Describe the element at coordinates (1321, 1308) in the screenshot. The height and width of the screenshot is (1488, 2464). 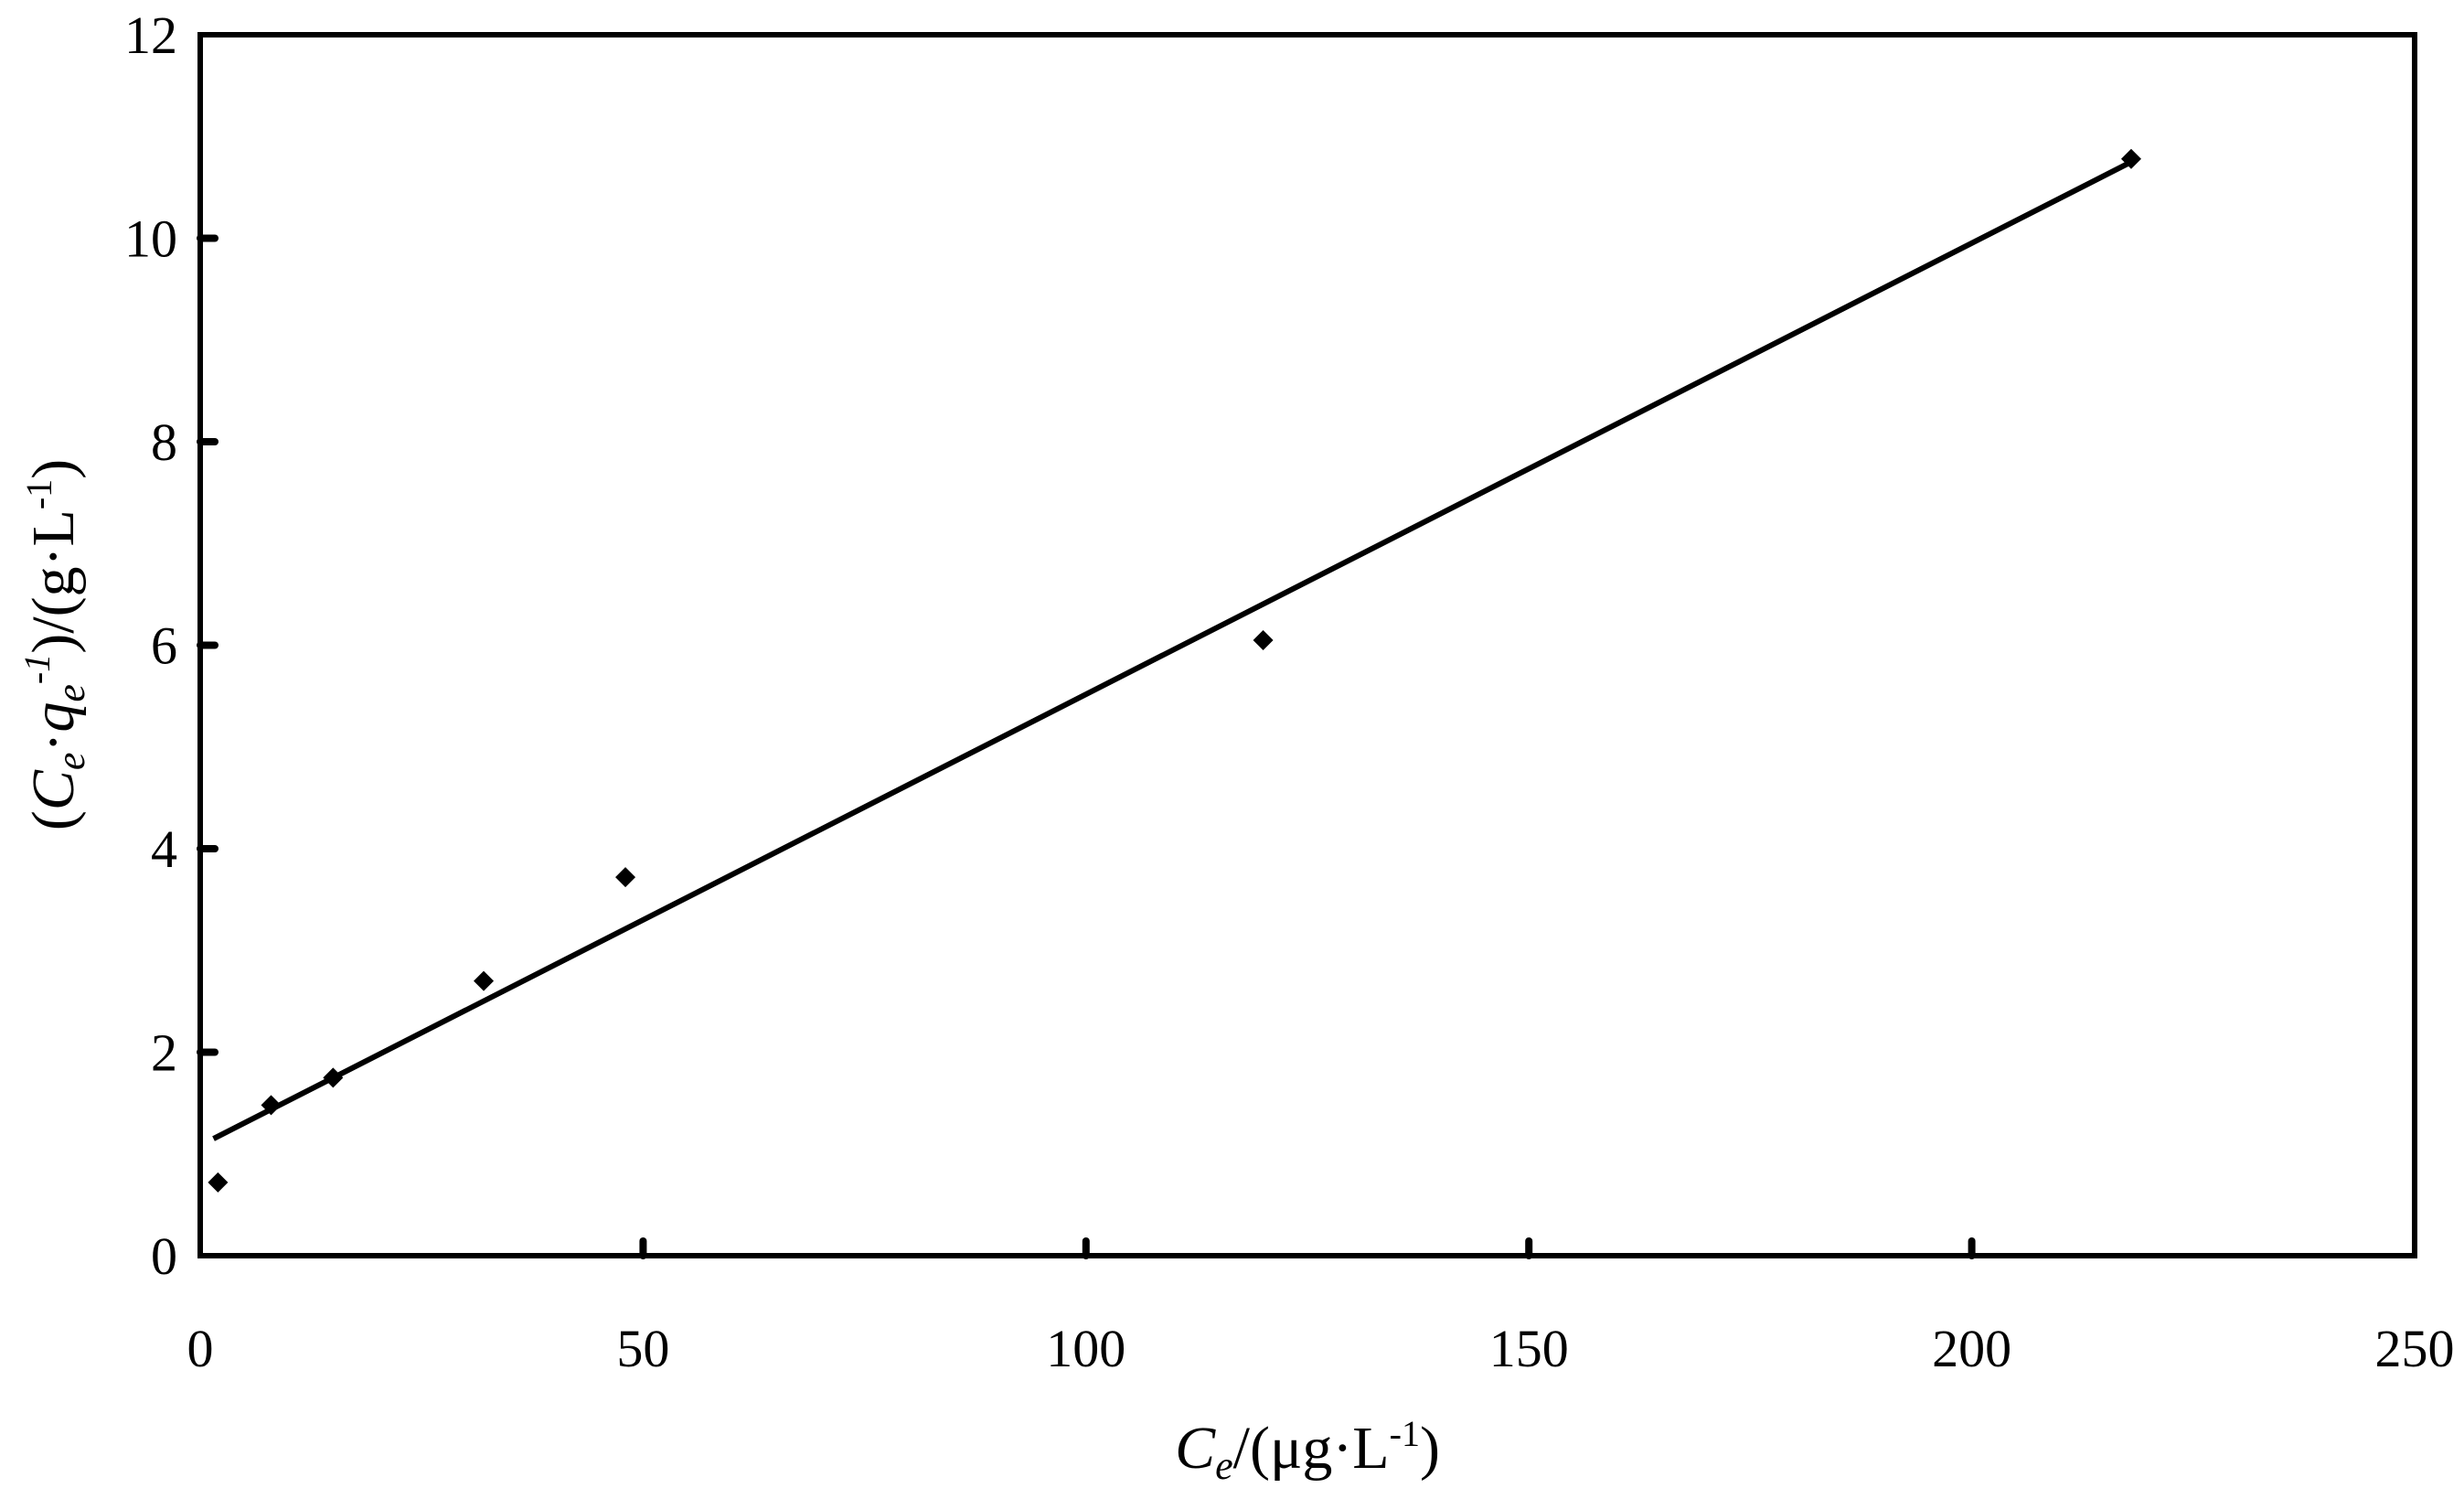
I see `x-axis-ticks: 0 50 100 150 200 250` at that location.